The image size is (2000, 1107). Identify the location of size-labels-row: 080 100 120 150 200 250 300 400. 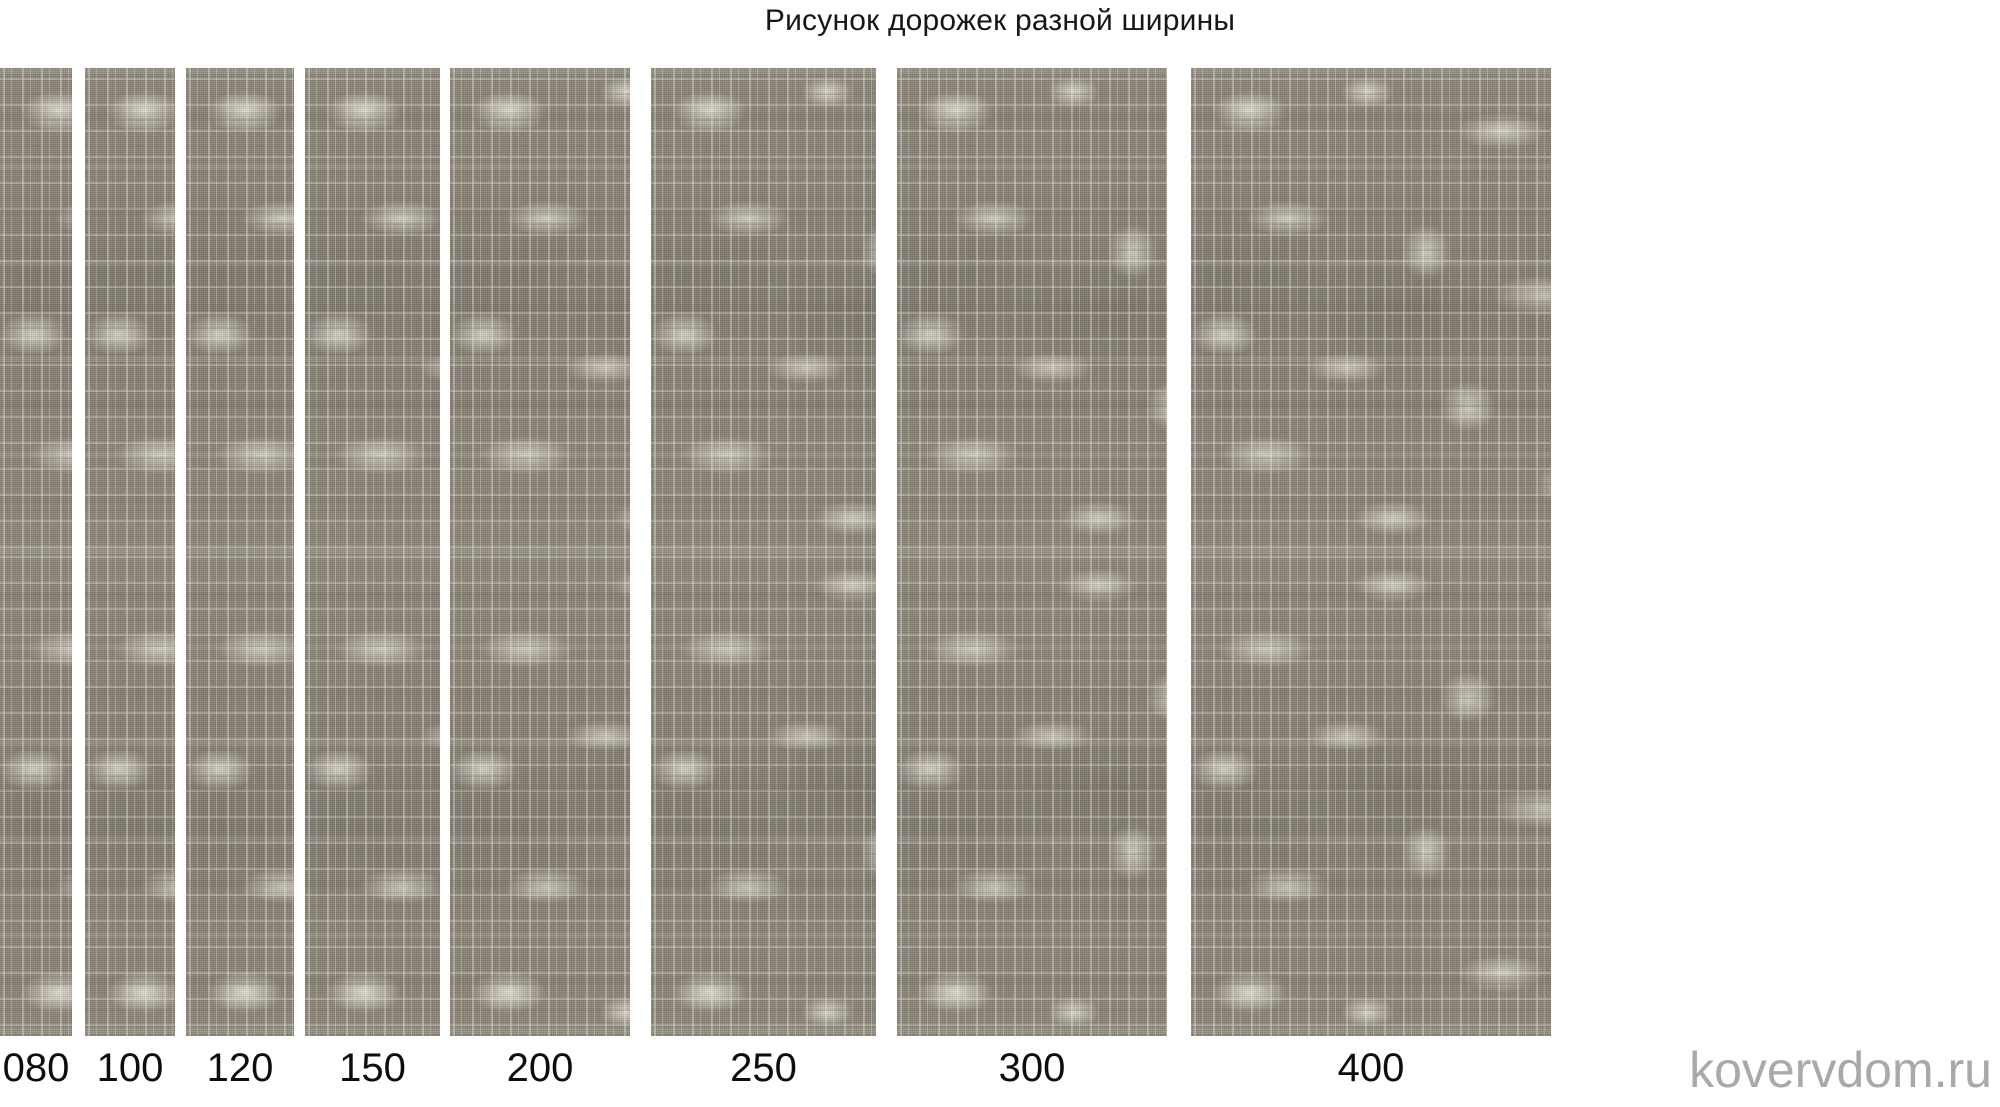
(1000, 1073).